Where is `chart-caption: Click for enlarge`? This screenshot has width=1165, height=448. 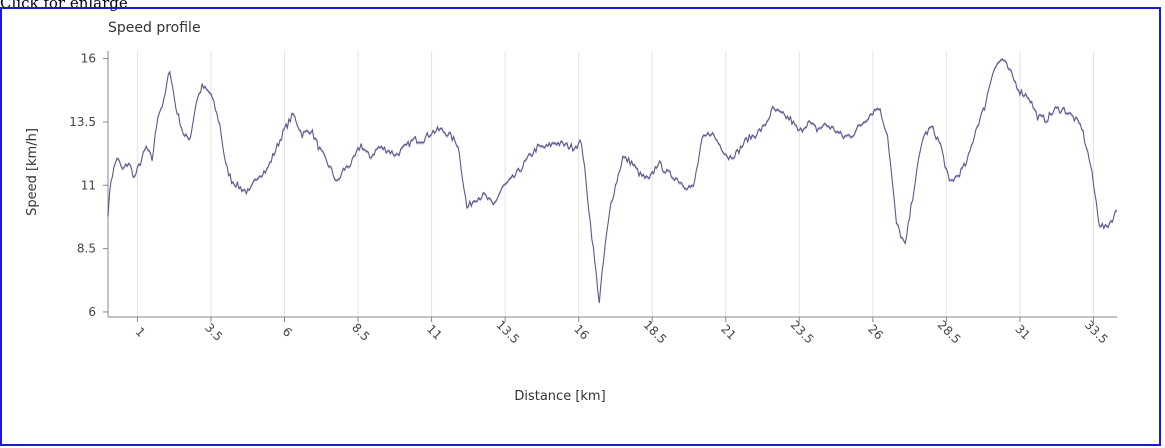 chart-caption: Click for enlarge is located at coordinates (64, 6).